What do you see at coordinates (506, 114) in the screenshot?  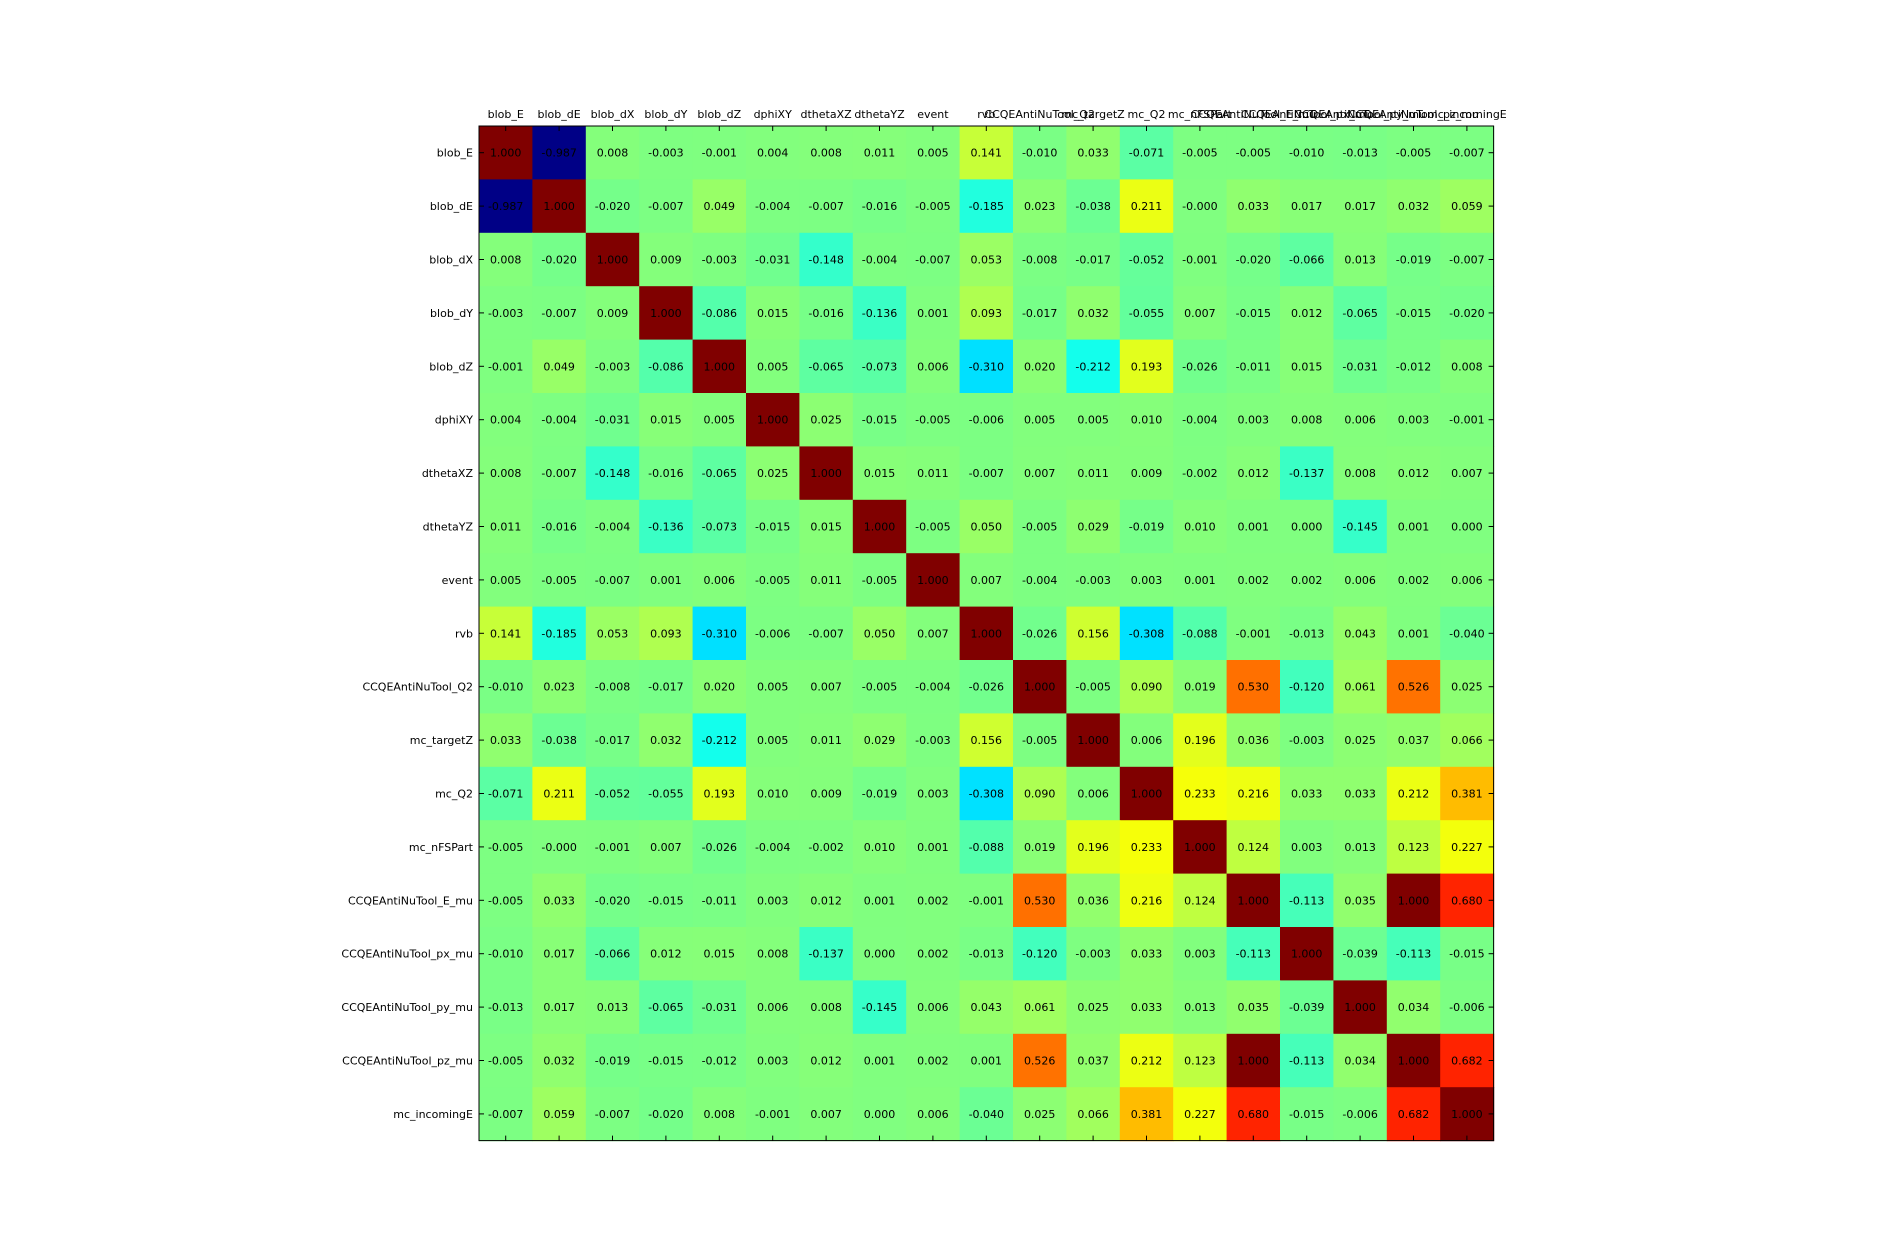 I see `x-tick-label: blob_E` at bounding box center [506, 114].